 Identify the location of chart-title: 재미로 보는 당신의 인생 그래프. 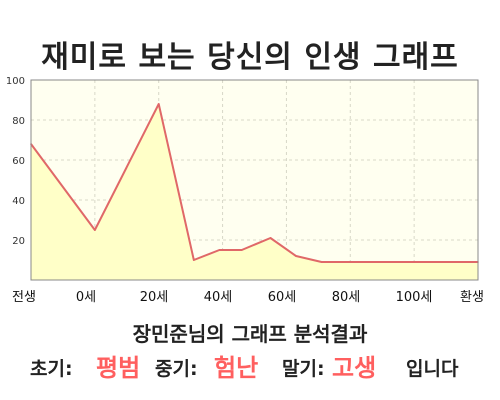
(250, 57).